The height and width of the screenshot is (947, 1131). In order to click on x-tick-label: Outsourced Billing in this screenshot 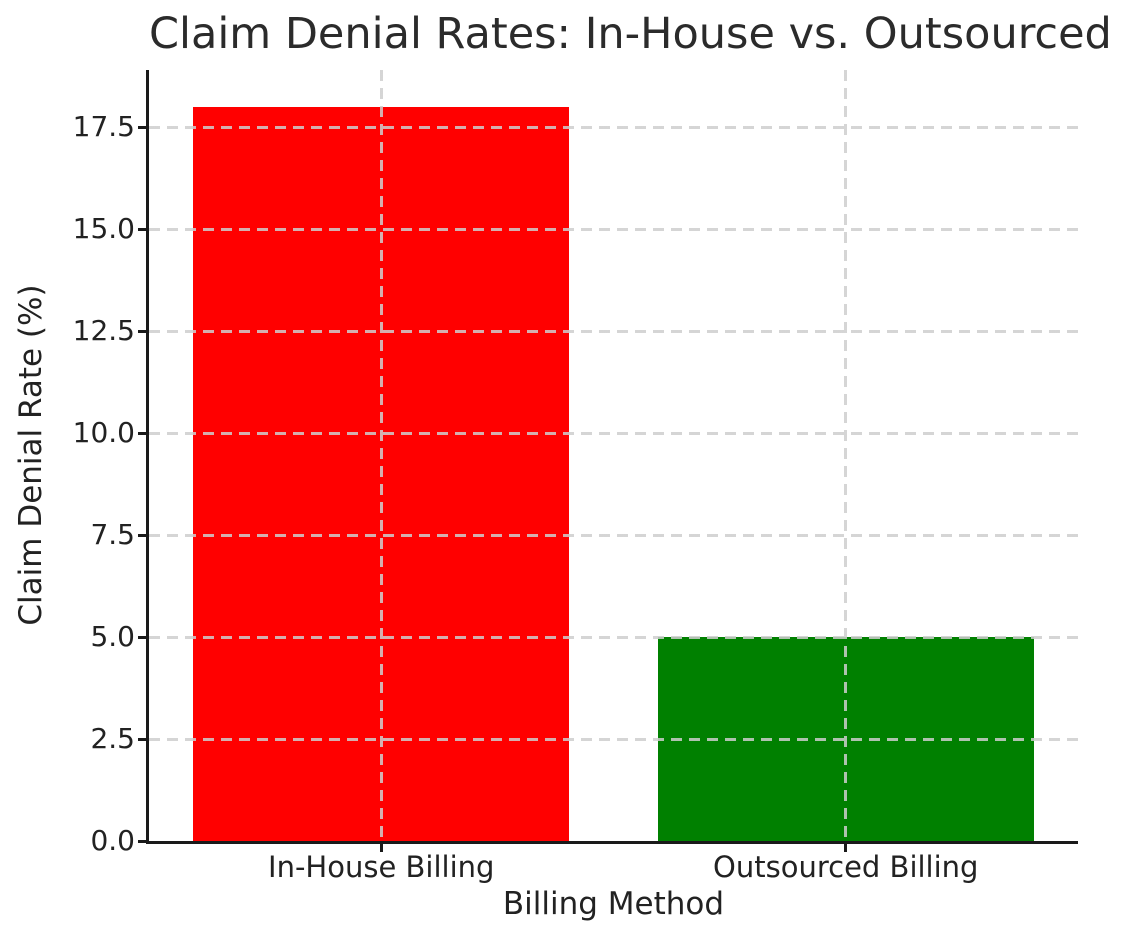, I will do `click(846, 867)`.